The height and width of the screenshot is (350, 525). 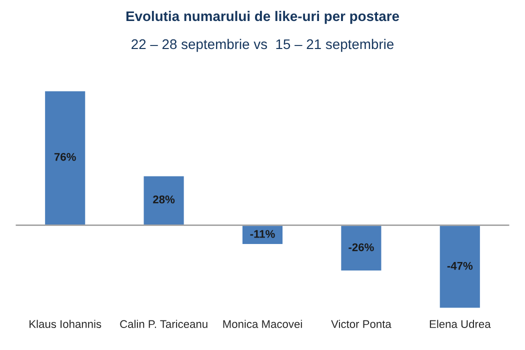 What do you see at coordinates (66, 324) in the screenshot?
I see `x-tick-label: Klaus Iohannis` at bounding box center [66, 324].